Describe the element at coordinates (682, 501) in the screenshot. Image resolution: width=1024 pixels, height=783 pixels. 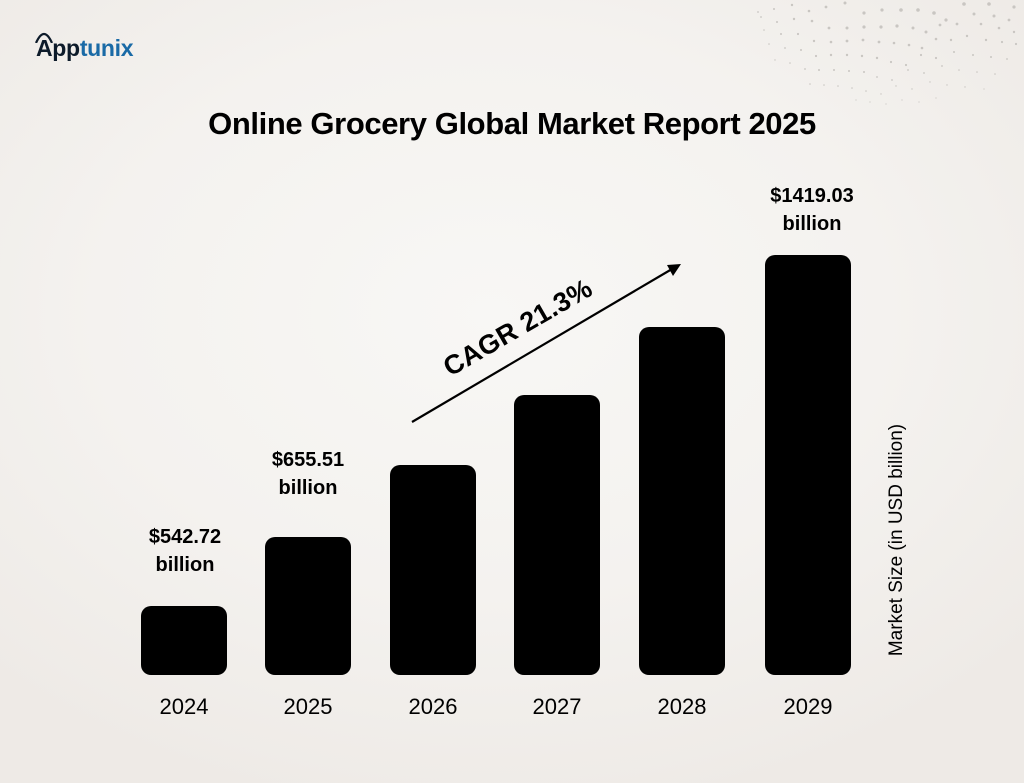
I see `bar-2028` at that location.